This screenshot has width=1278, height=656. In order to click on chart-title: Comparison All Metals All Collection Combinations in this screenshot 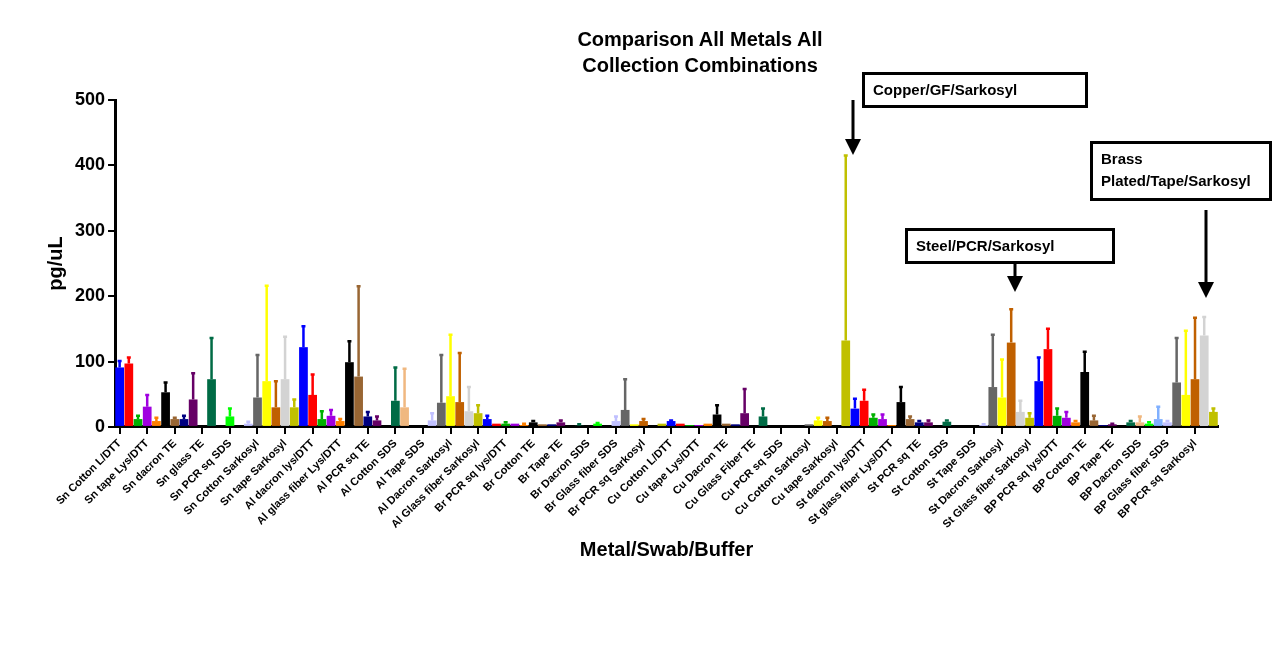, I will do `click(700, 52)`.